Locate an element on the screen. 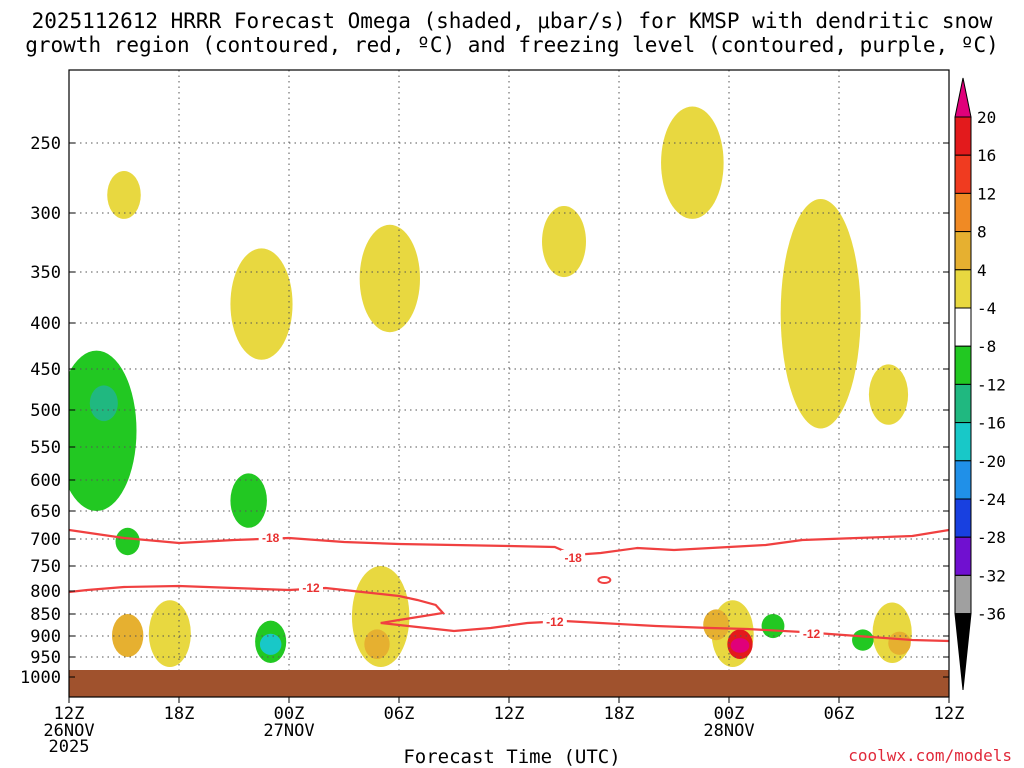 The width and height of the screenshot is (1024, 768). colorbar-top-arrow is located at coordinates (963, 97).